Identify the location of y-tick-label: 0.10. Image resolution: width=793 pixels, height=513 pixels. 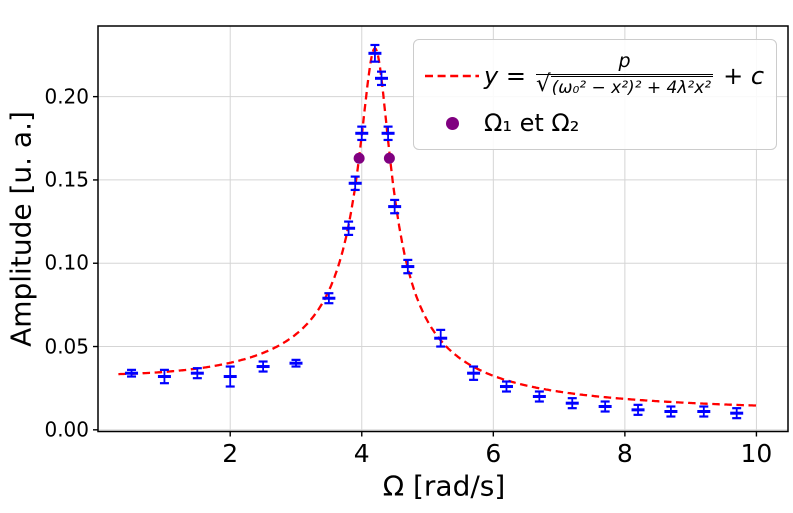
(66, 262).